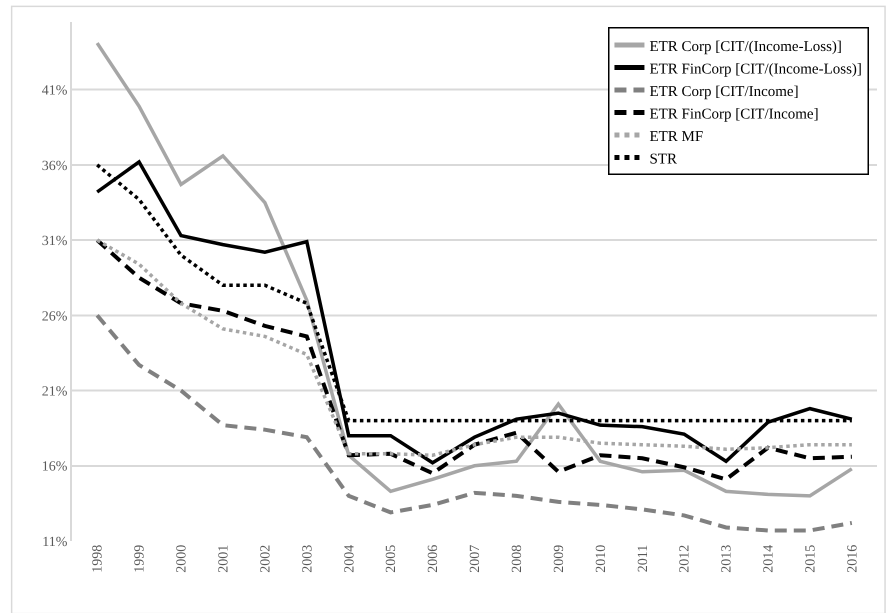  What do you see at coordinates (308, 558) in the screenshot?
I see `x-tick-label: 2003` at bounding box center [308, 558].